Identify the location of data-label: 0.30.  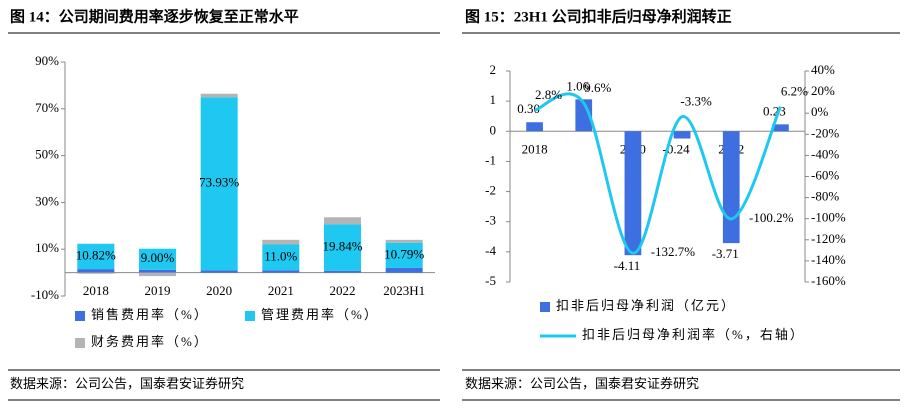
(528, 108).